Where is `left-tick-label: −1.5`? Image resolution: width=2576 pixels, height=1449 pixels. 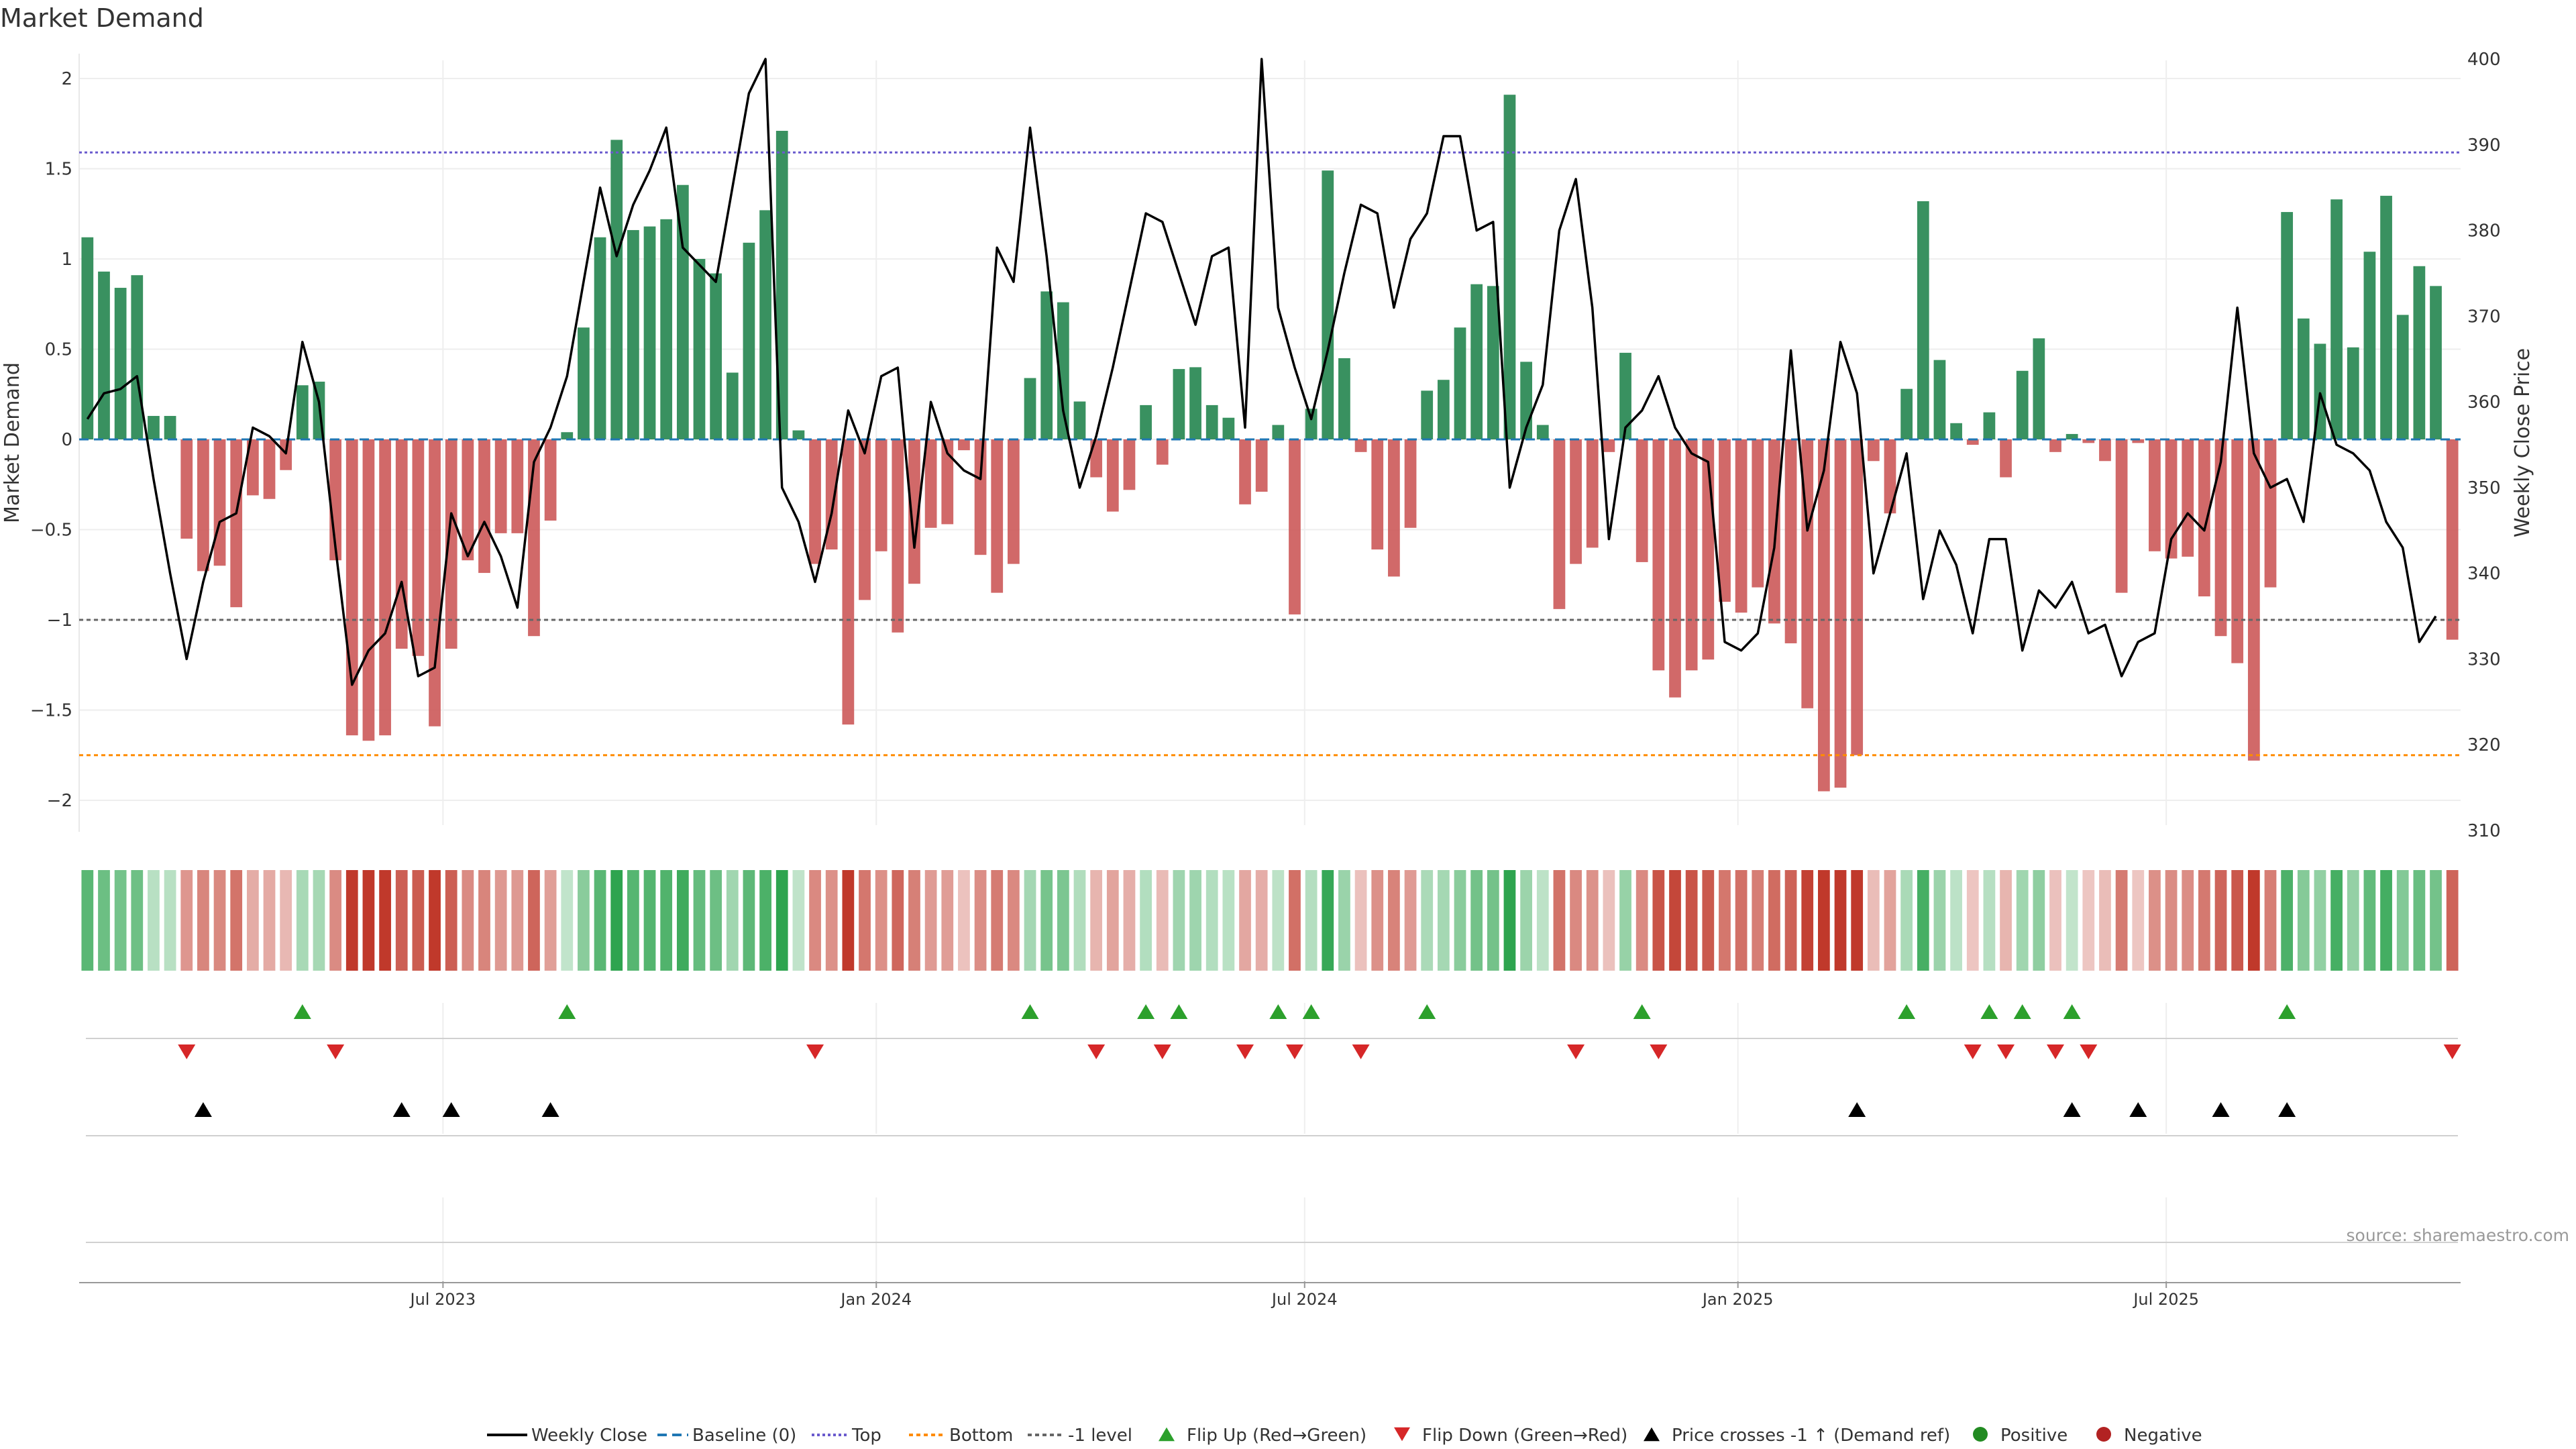 left-tick-label: −1.5 is located at coordinates (51, 711).